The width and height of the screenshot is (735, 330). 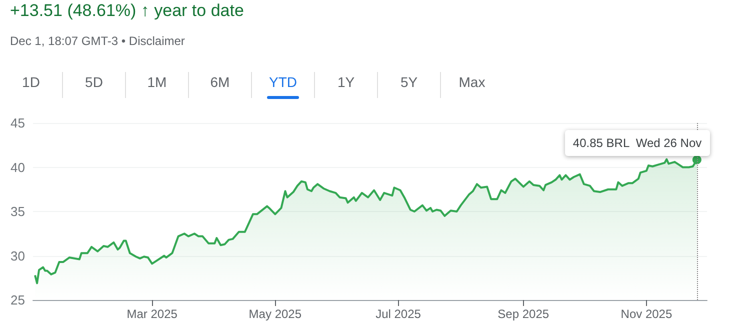 I want to click on x-tick-label: Nov 2025, so click(x=646, y=314).